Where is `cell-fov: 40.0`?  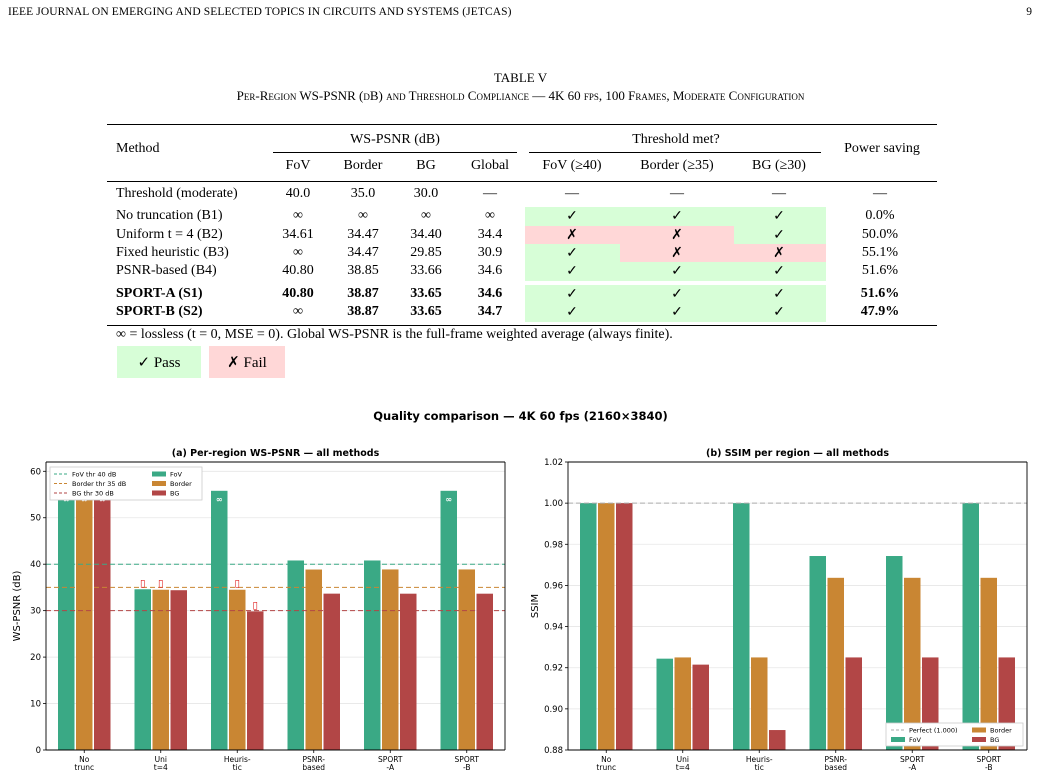 cell-fov: 40.0 is located at coordinates (298, 193).